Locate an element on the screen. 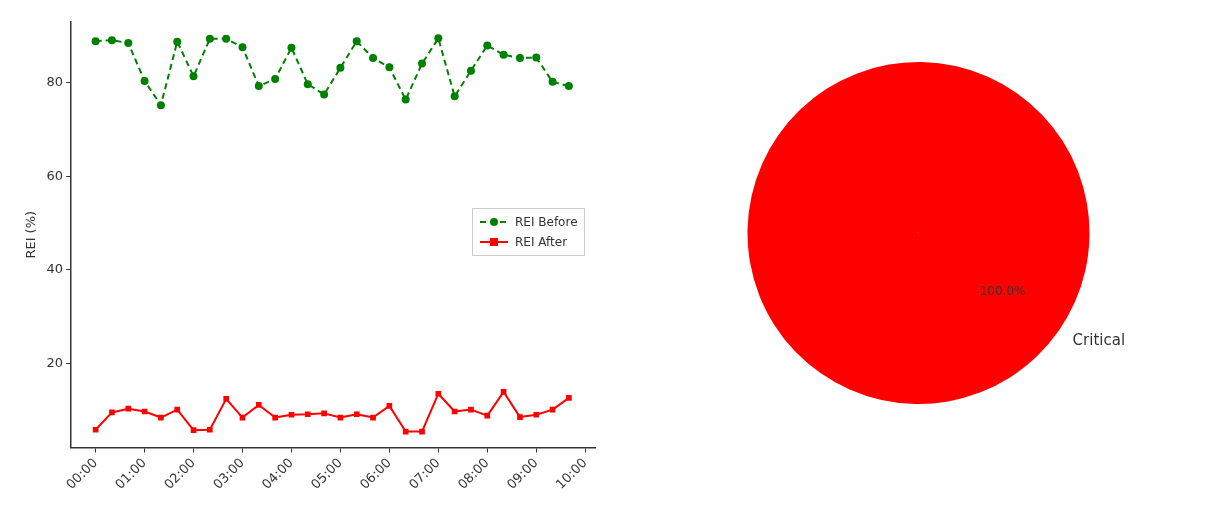 Image resolution: width=1232 pixels, height=506 pixels. data-label: 100.0% is located at coordinates (1002, 290).